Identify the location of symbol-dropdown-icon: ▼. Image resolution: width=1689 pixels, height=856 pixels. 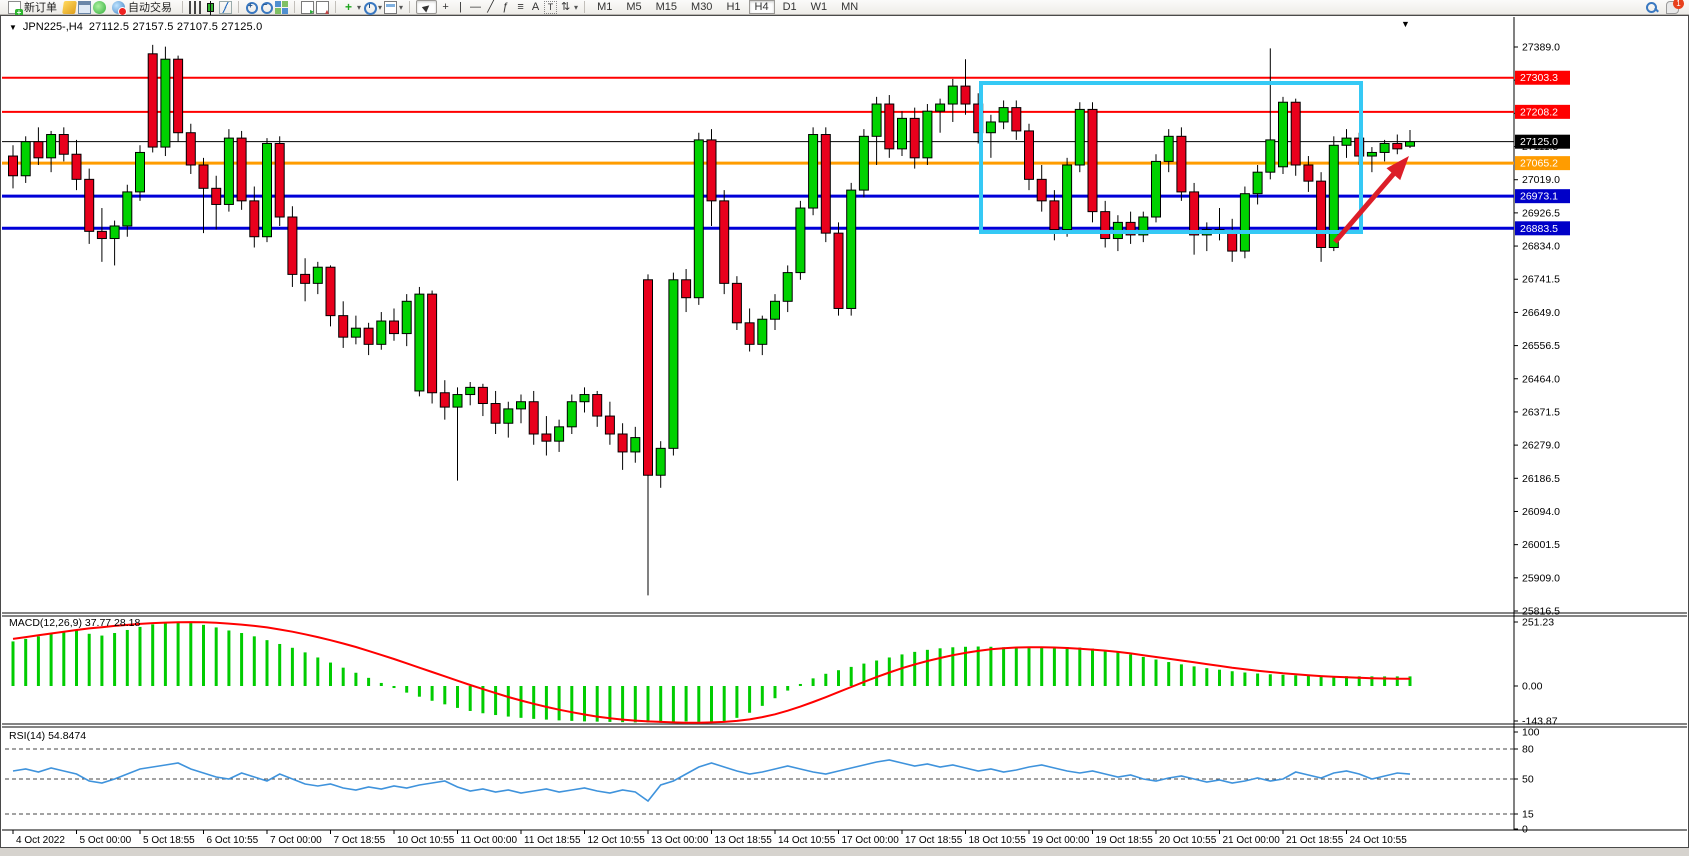
(13, 27).